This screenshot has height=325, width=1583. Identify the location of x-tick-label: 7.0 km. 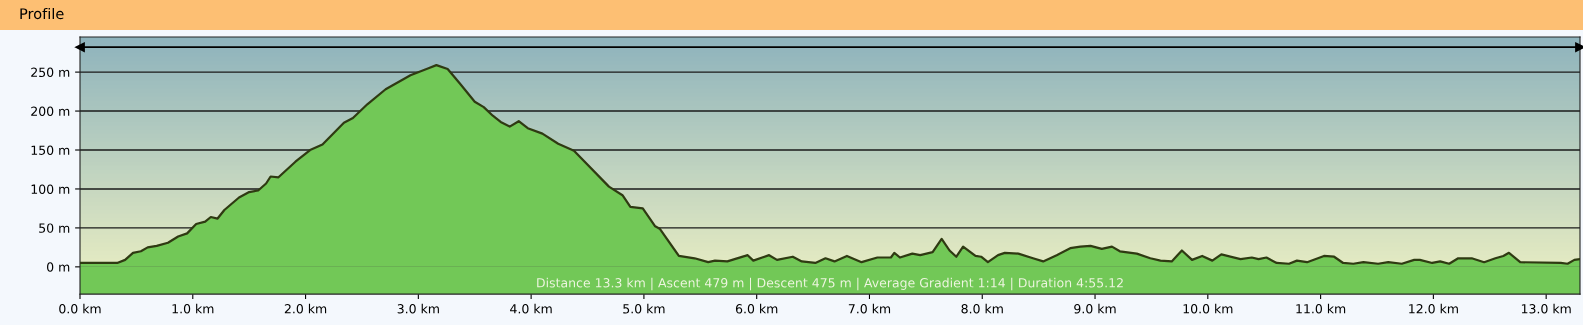
(869, 308).